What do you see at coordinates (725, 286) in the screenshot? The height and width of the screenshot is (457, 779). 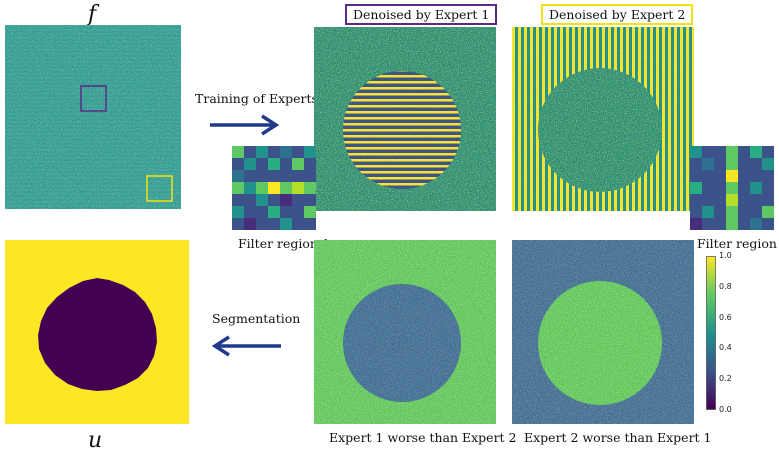 I see `colorbar-tick-label: 0.8` at bounding box center [725, 286].